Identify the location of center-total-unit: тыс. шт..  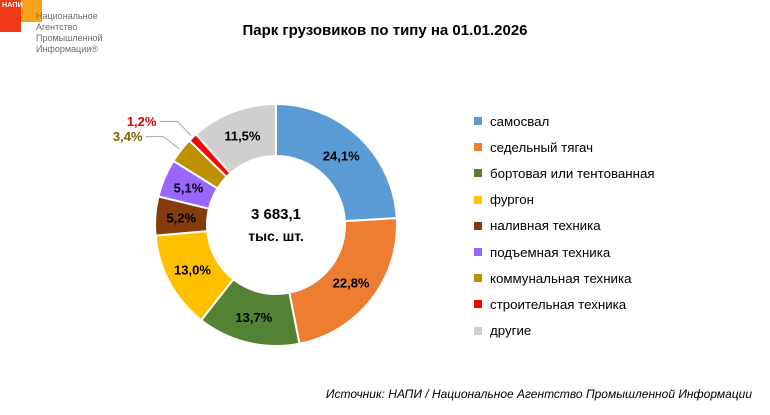
(276, 236).